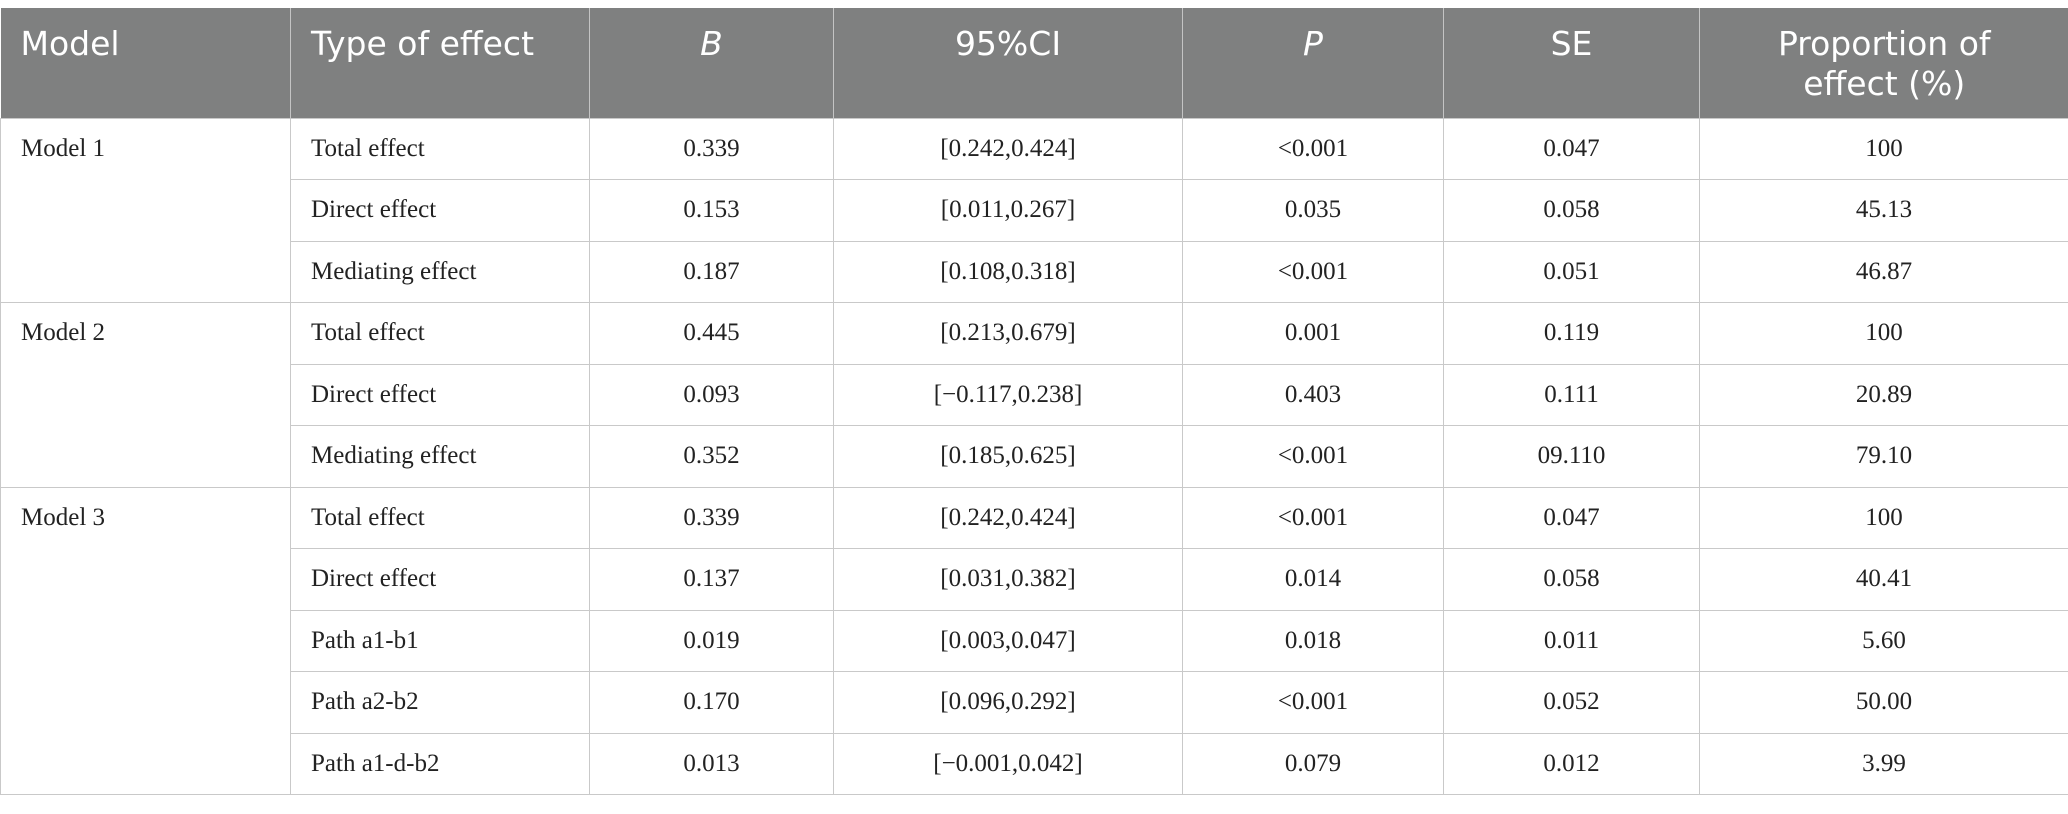 The height and width of the screenshot is (814, 2068). Describe the element at coordinates (1313, 210) in the screenshot. I see `p-cell: 0.035` at that location.